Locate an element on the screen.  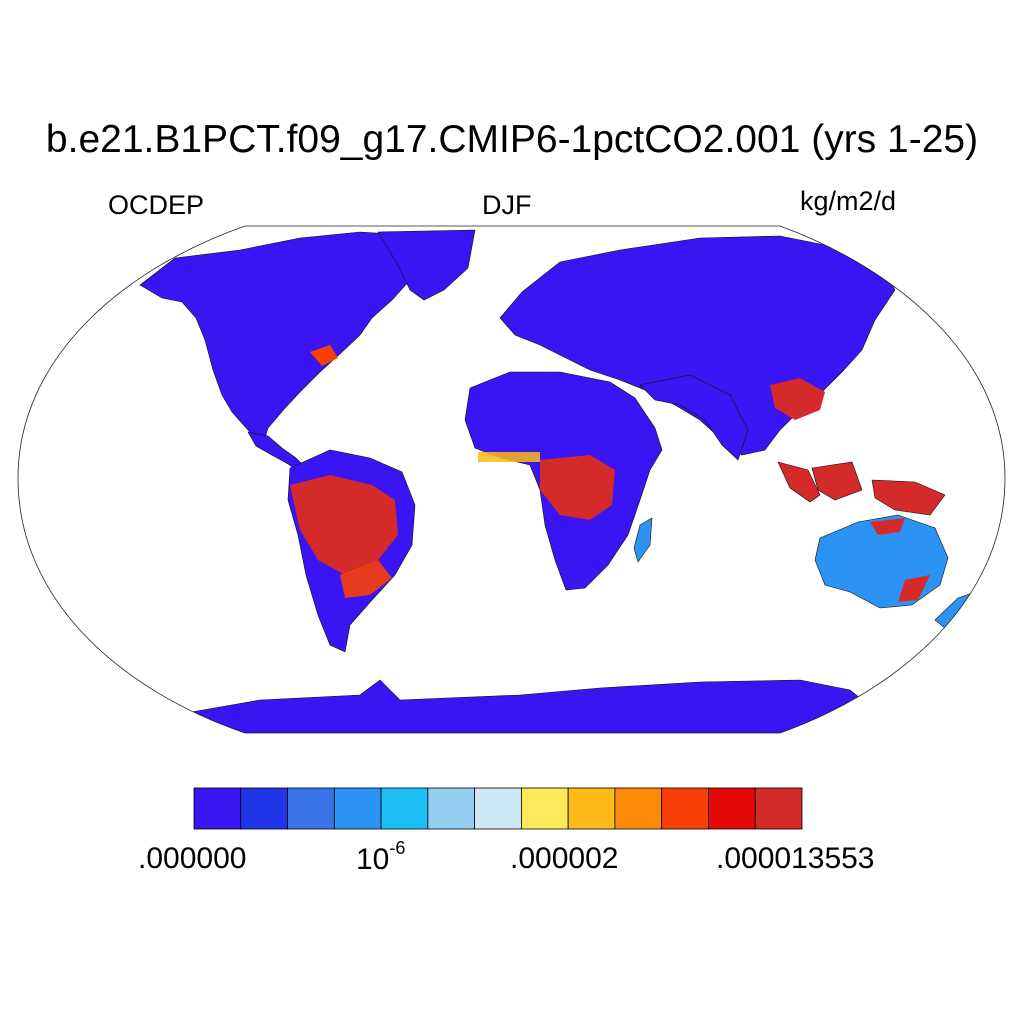
units-label: kg/m2/d is located at coordinates (848, 201).